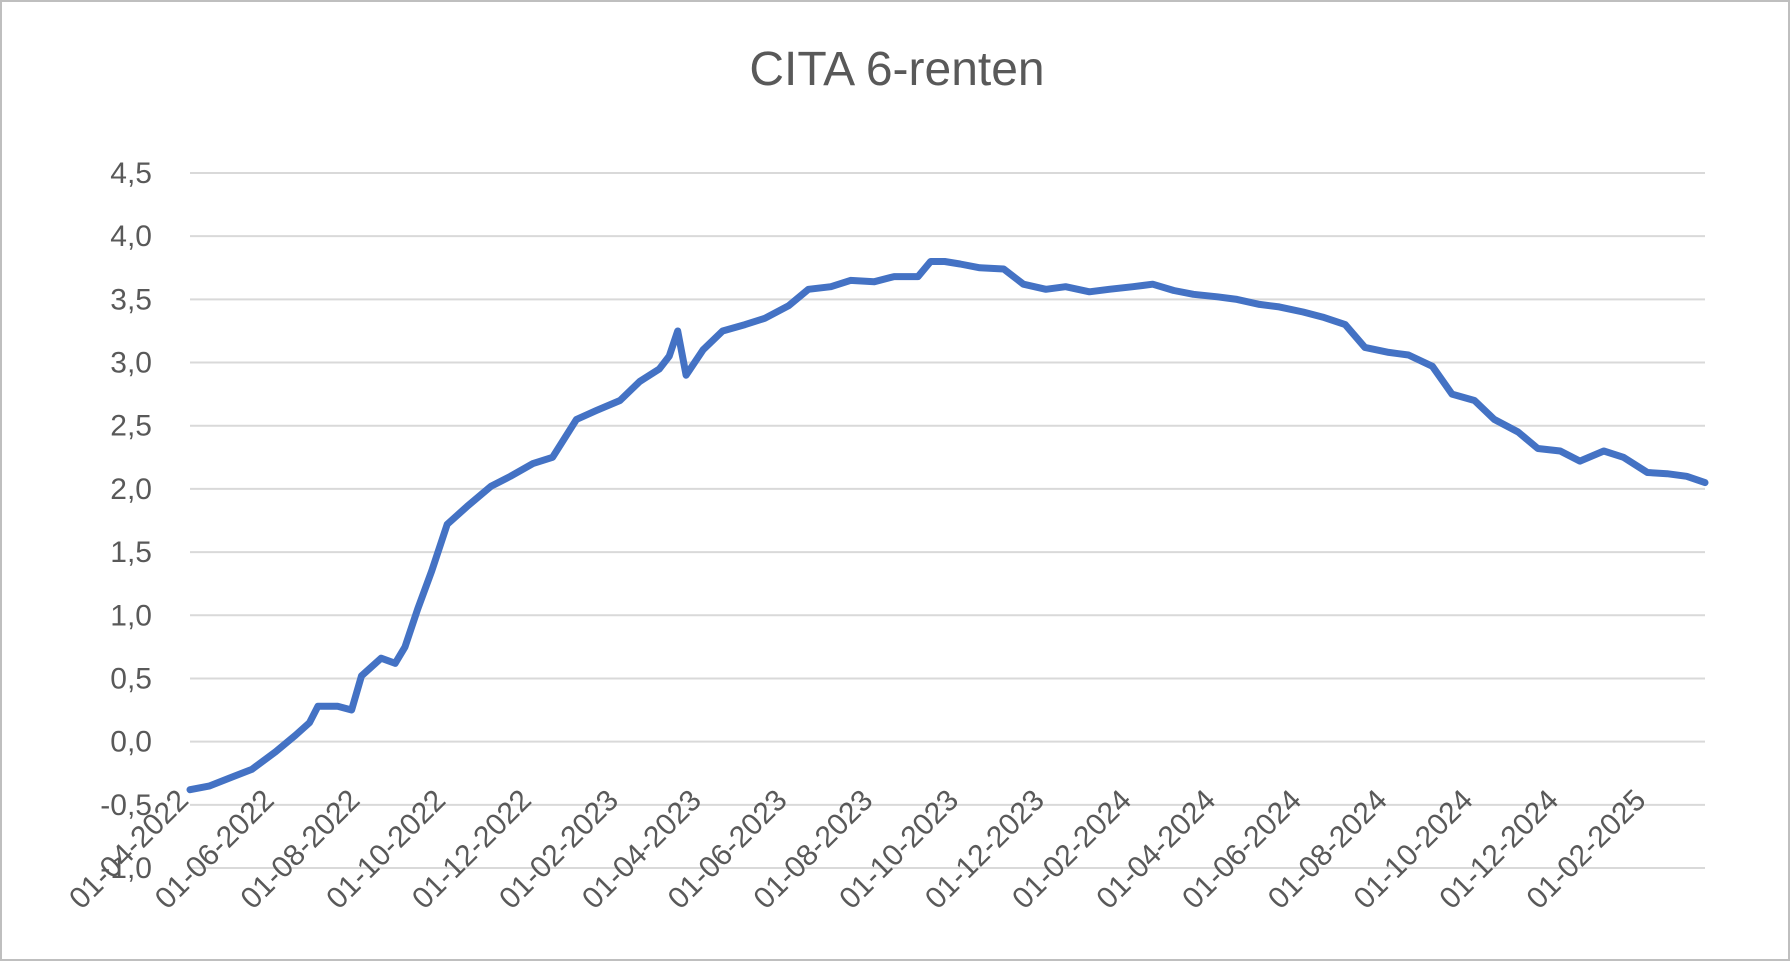  I want to click on y-tick-label: 0,5, so click(131, 678).